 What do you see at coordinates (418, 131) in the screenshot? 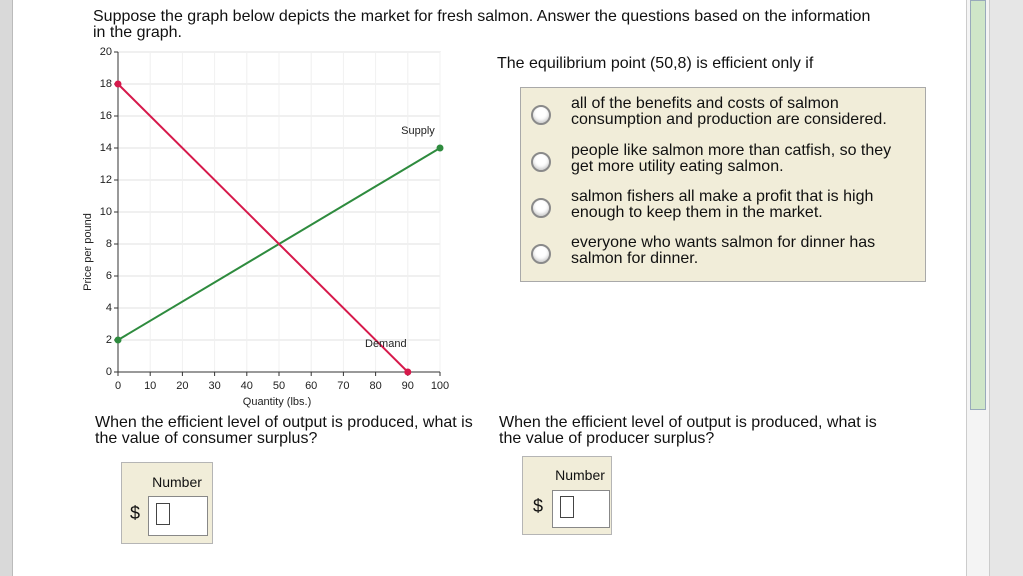
I see `series-label: Supply` at bounding box center [418, 131].